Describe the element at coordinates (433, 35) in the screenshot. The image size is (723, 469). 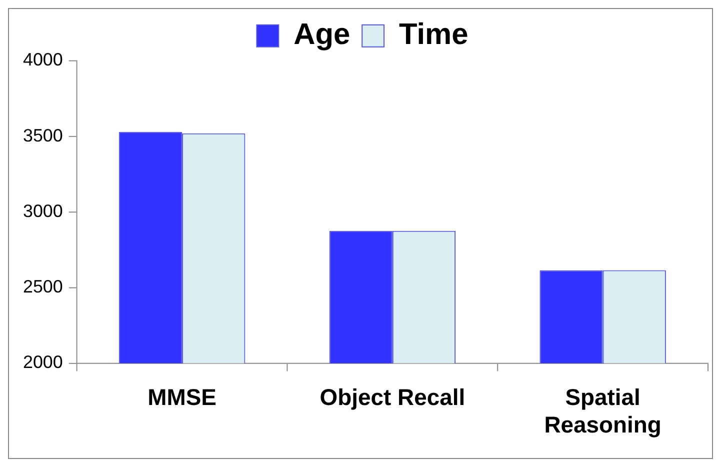
I see `legend-label: Time` at that location.